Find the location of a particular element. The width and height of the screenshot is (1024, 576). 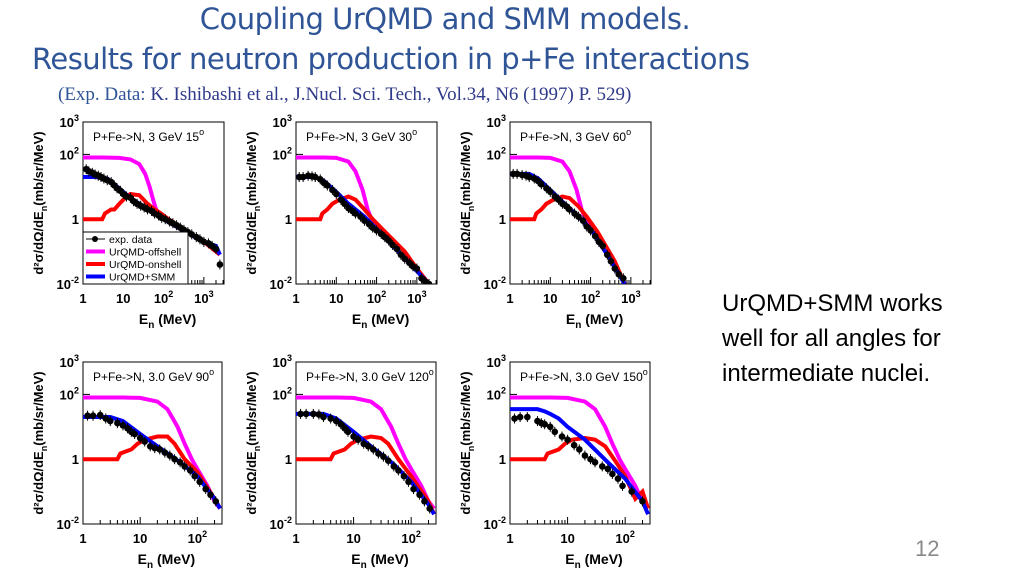

y-tick-label: 10³ is located at coordinates (282, 361).